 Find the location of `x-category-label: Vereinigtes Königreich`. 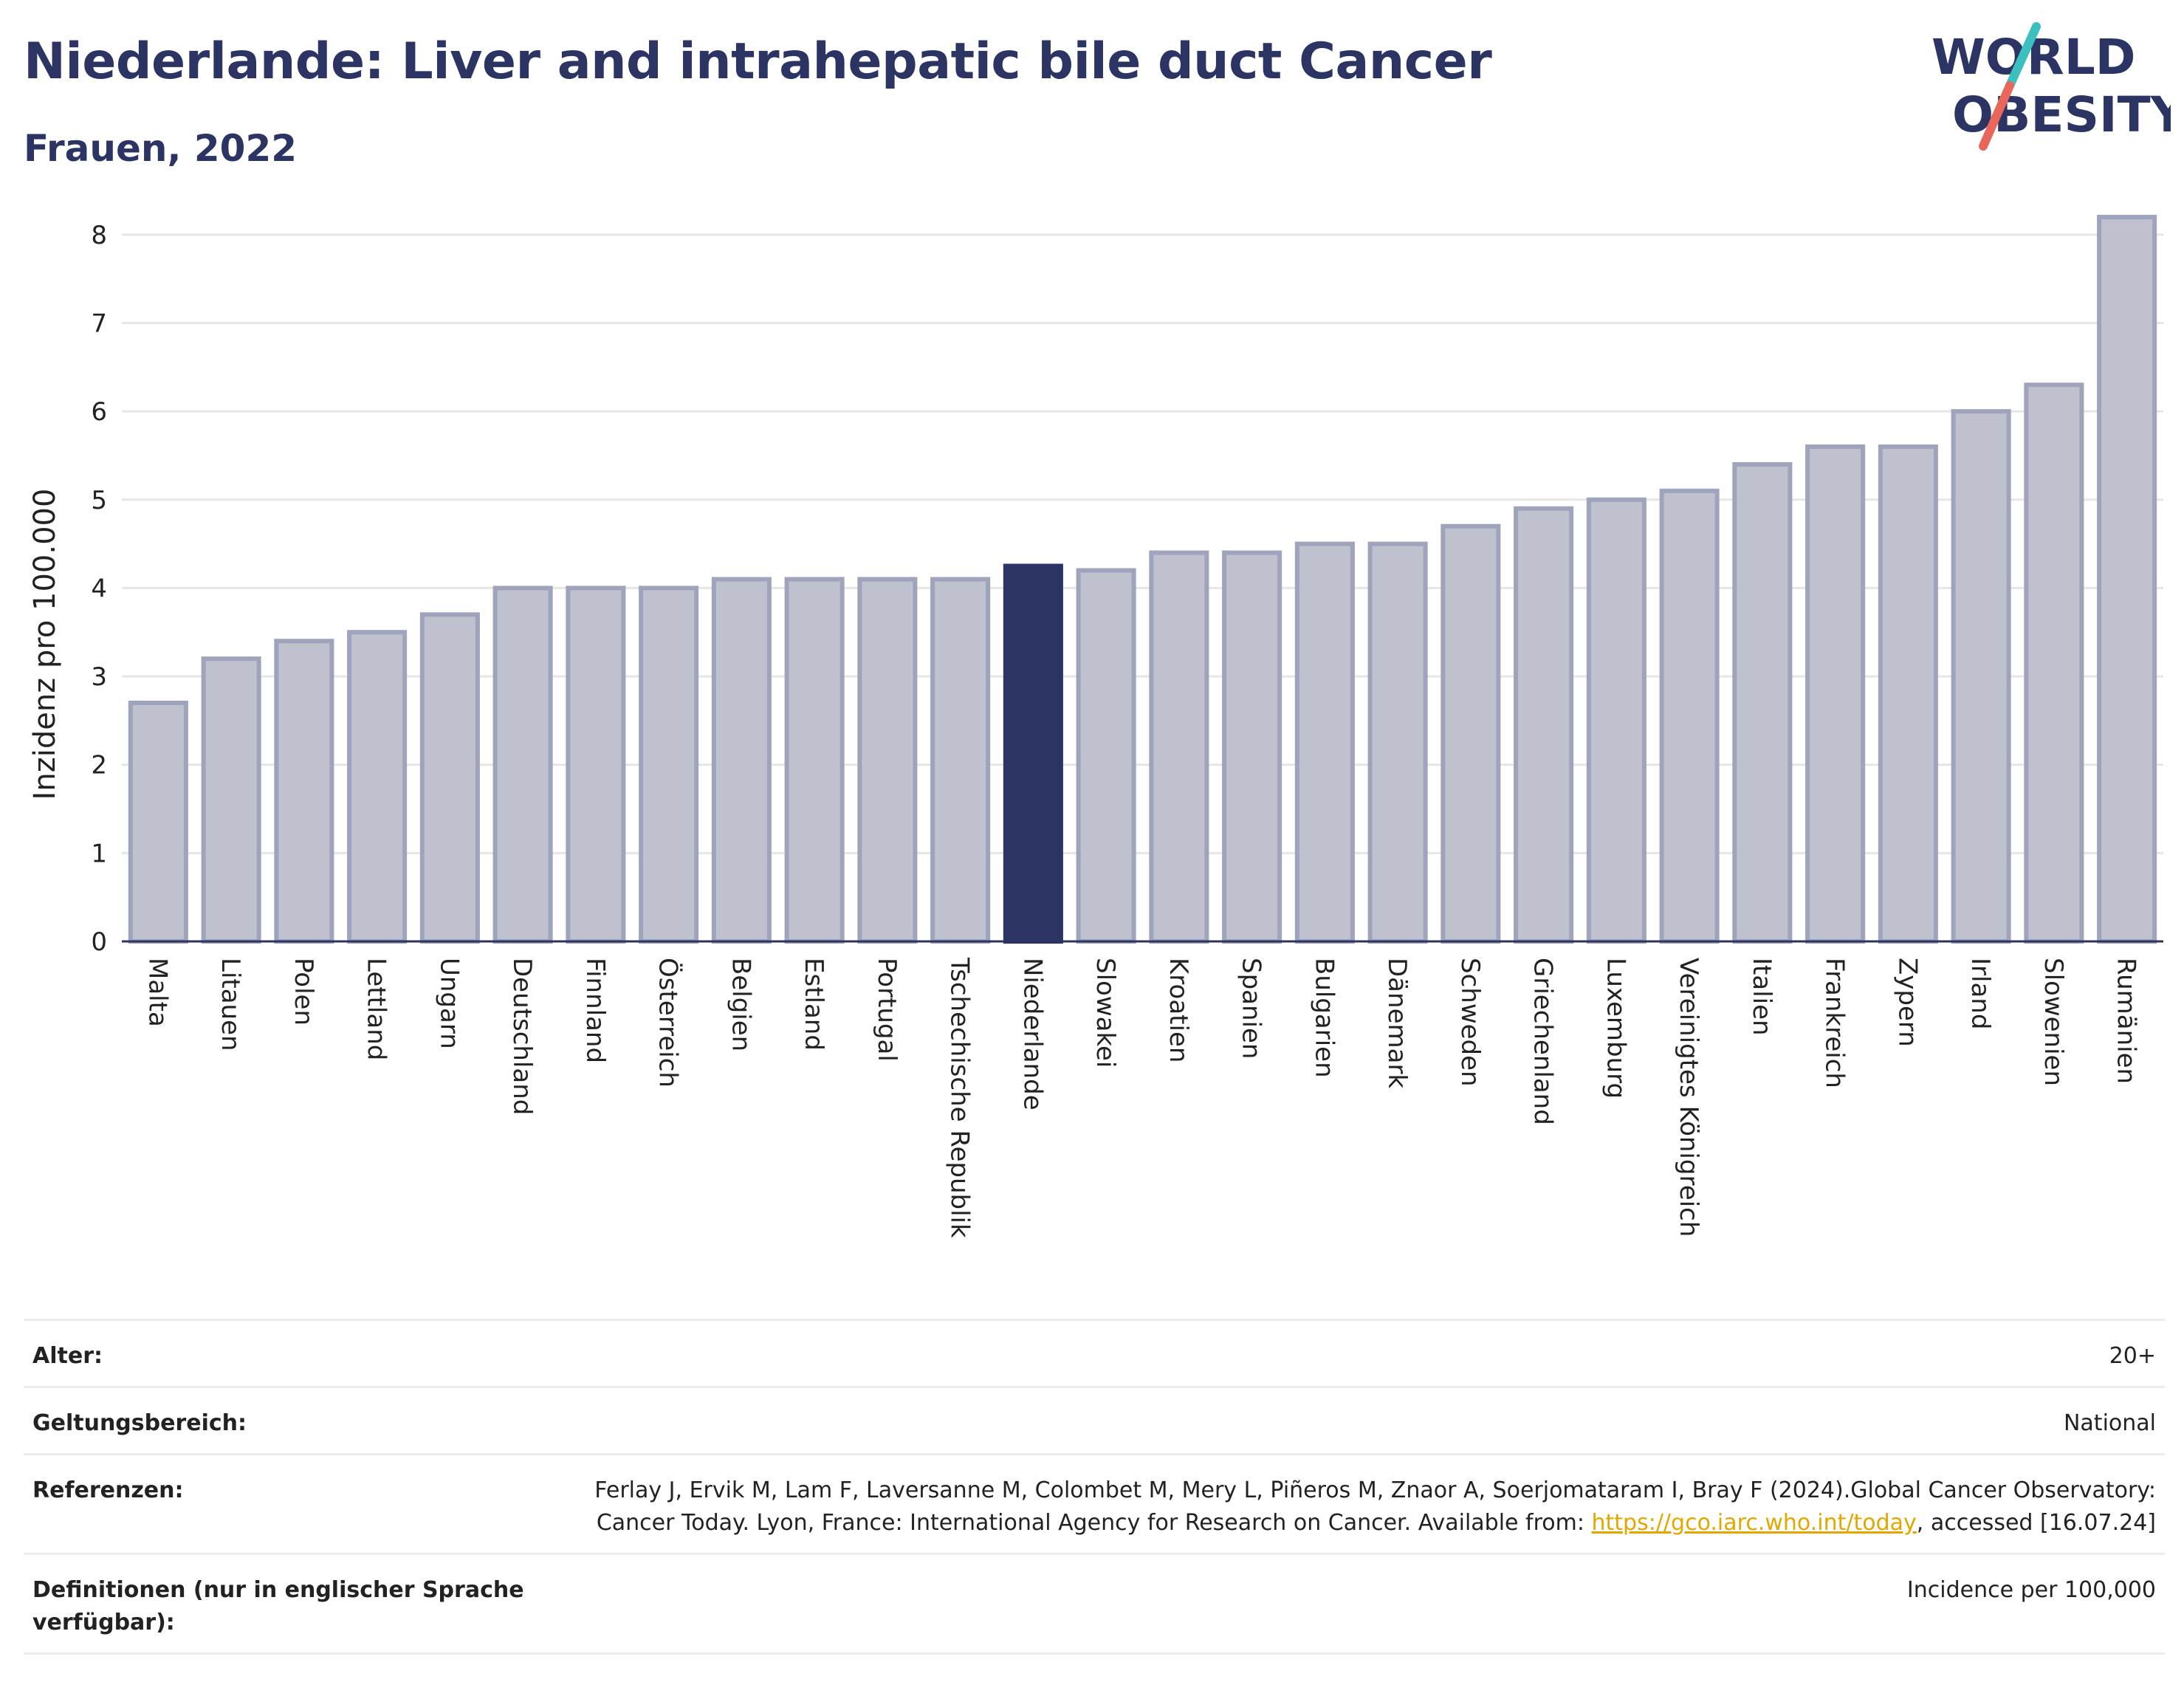

x-category-label: Vereinigtes Königreich is located at coordinates (1689, 1097).